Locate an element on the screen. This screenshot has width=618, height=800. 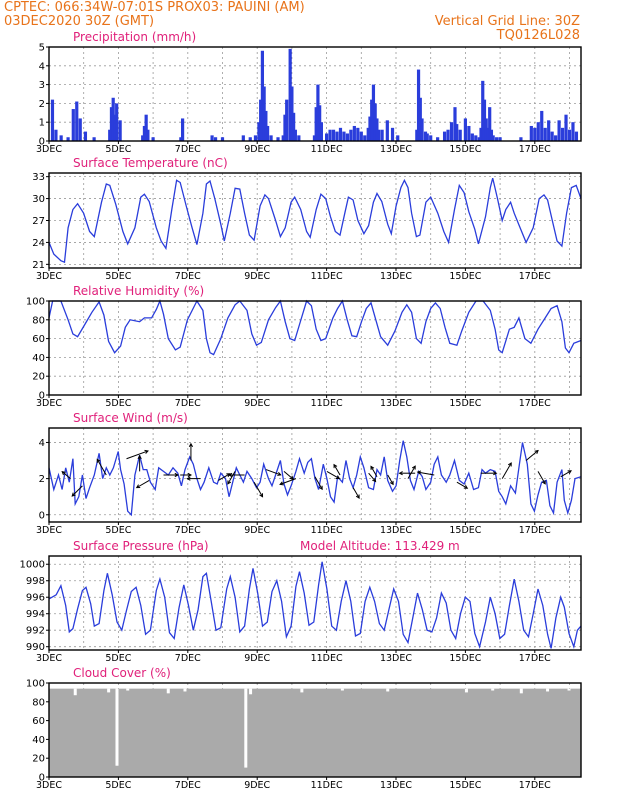
panel-frame-precip is located at coordinates (315, 94).